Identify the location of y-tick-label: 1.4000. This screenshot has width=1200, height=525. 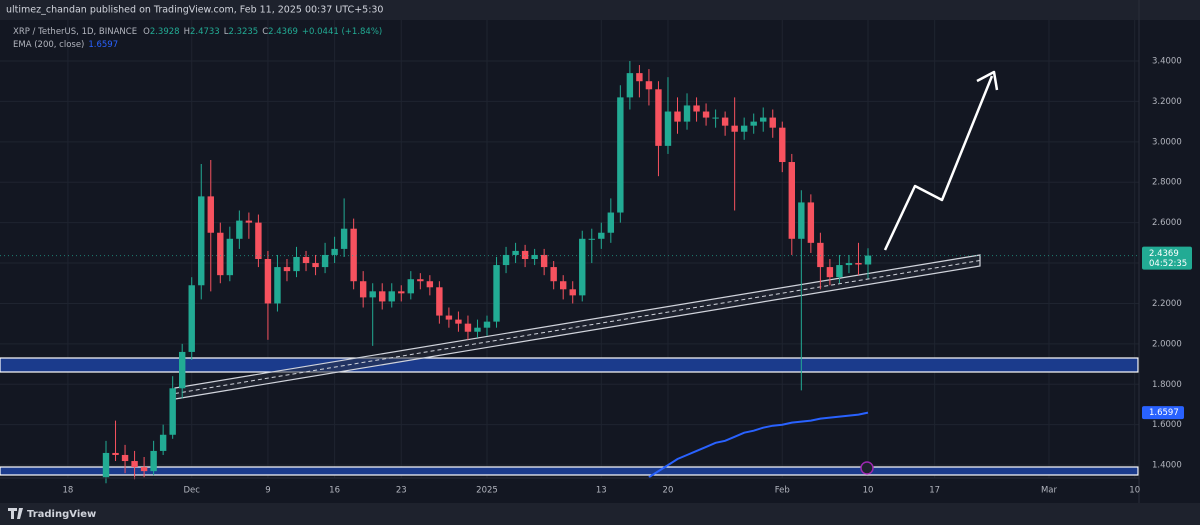
(1167, 466).